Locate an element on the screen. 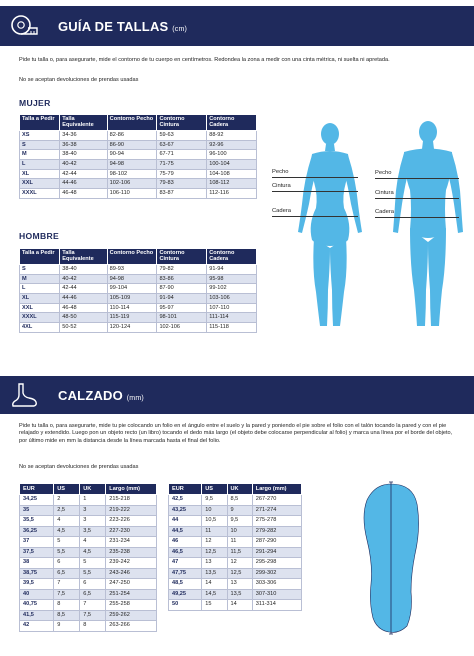  table-cell: 10 is located at coordinates (239, 531).